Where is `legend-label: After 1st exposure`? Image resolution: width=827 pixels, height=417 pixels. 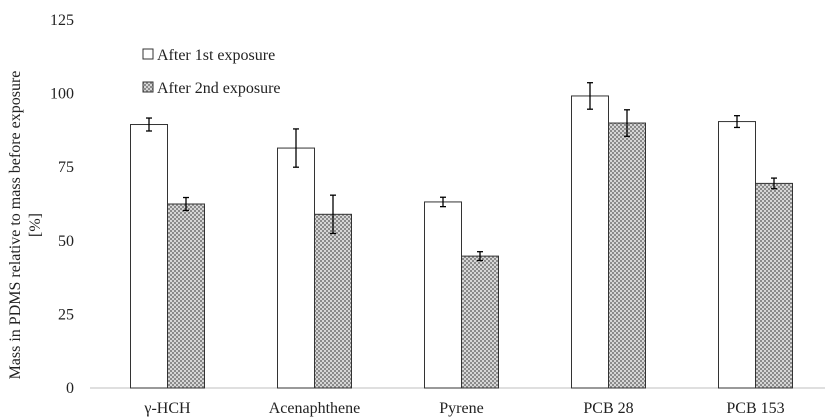
legend-label: After 1st exposure is located at coordinates (216, 55).